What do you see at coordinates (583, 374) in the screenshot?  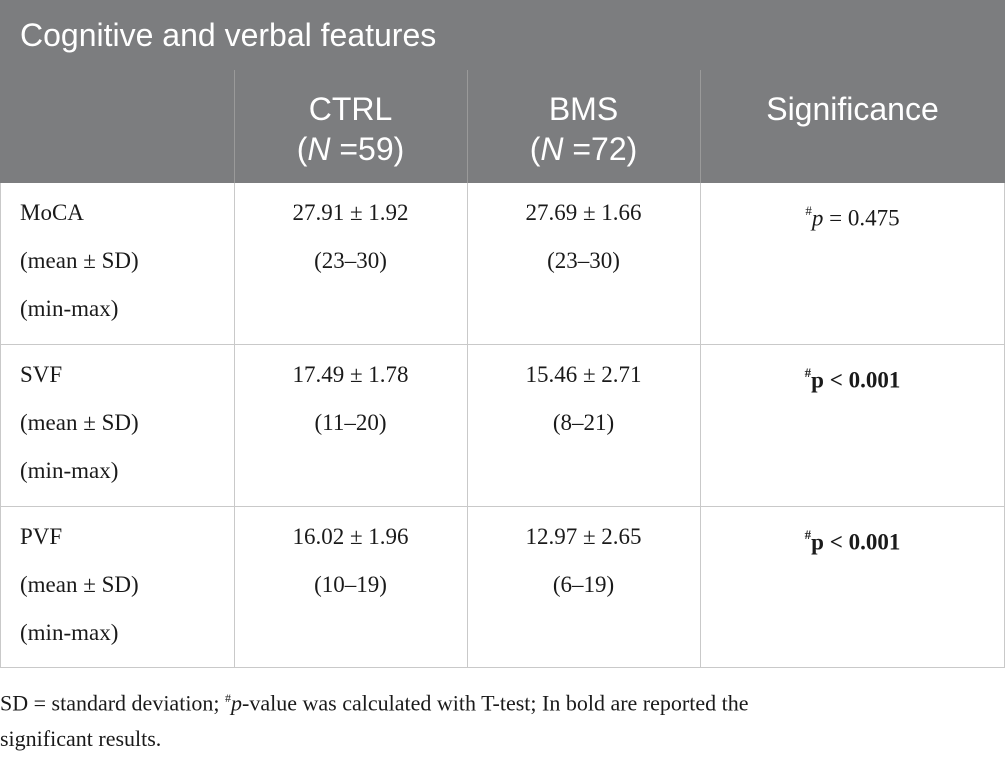 I see `bms-mean: 15.46 ± 2.71` at bounding box center [583, 374].